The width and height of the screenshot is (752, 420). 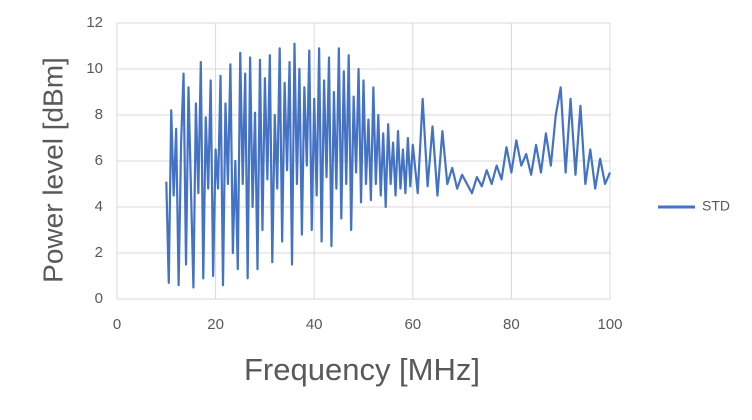 What do you see at coordinates (314, 324) in the screenshot?
I see `x-tick-label: 40` at bounding box center [314, 324].